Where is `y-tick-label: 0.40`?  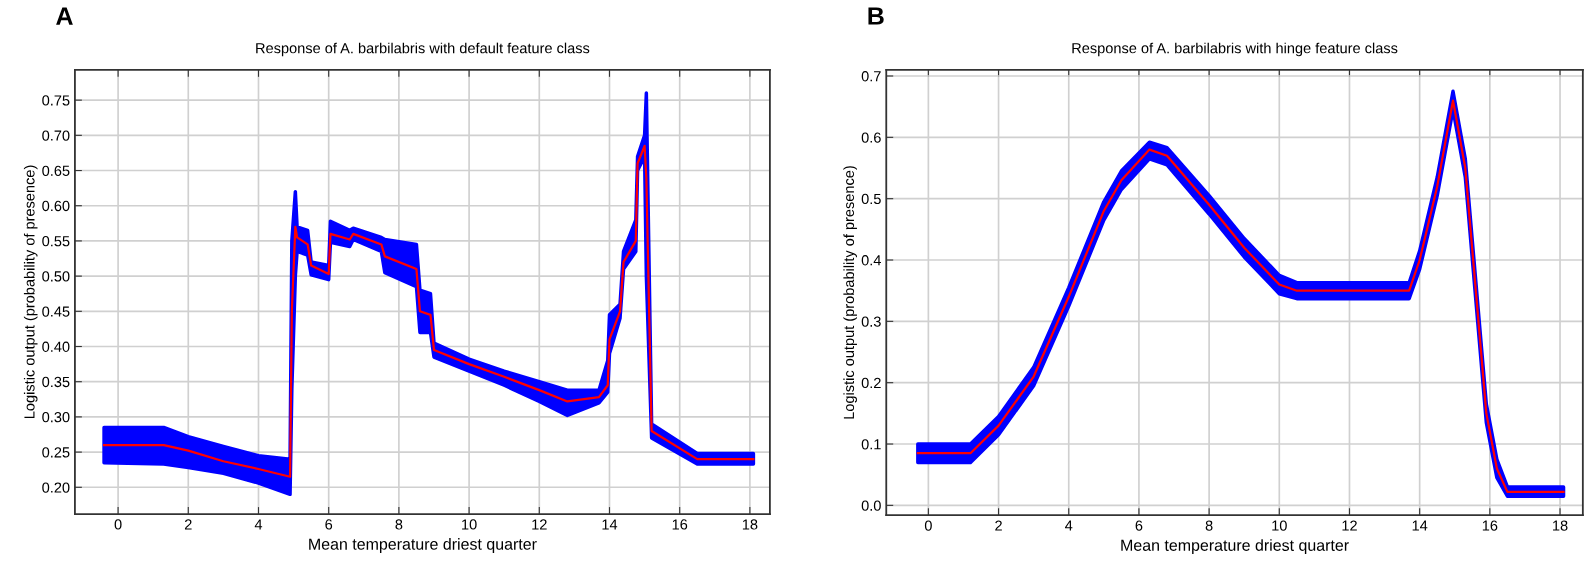 y-tick-label: 0.40 is located at coordinates (56, 346).